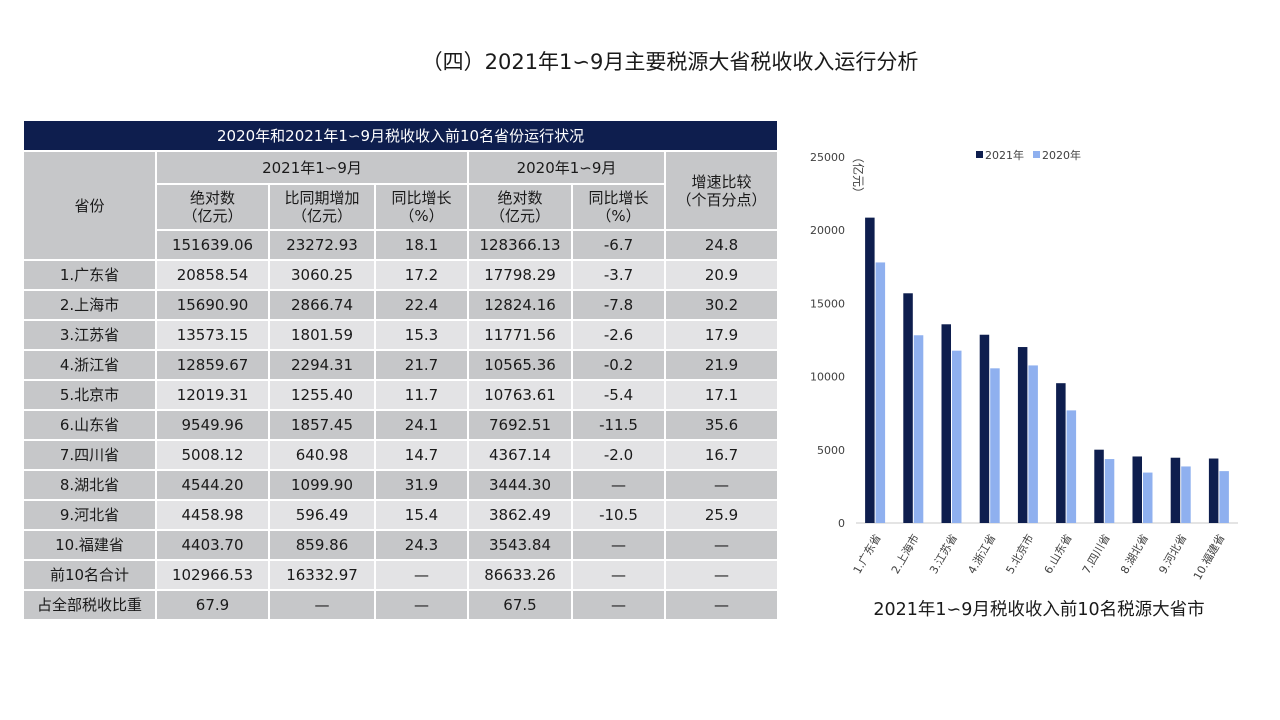  Describe the element at coordinates (322, 395) in the screenshot. I see `table-cell: 1255.40` at that location.